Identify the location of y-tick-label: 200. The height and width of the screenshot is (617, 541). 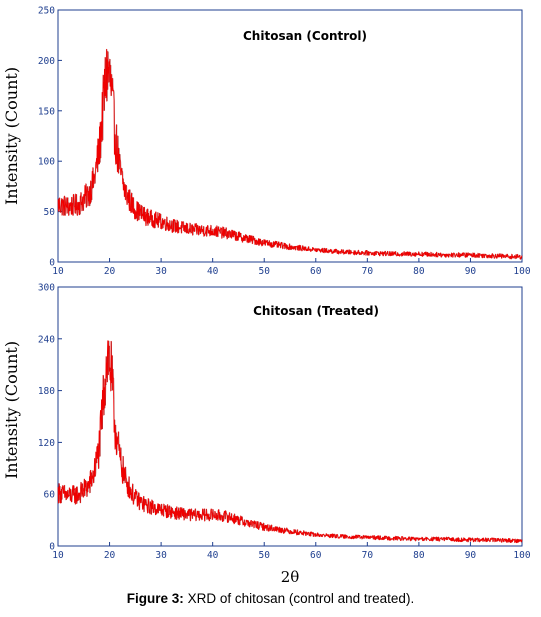
(46, 61).